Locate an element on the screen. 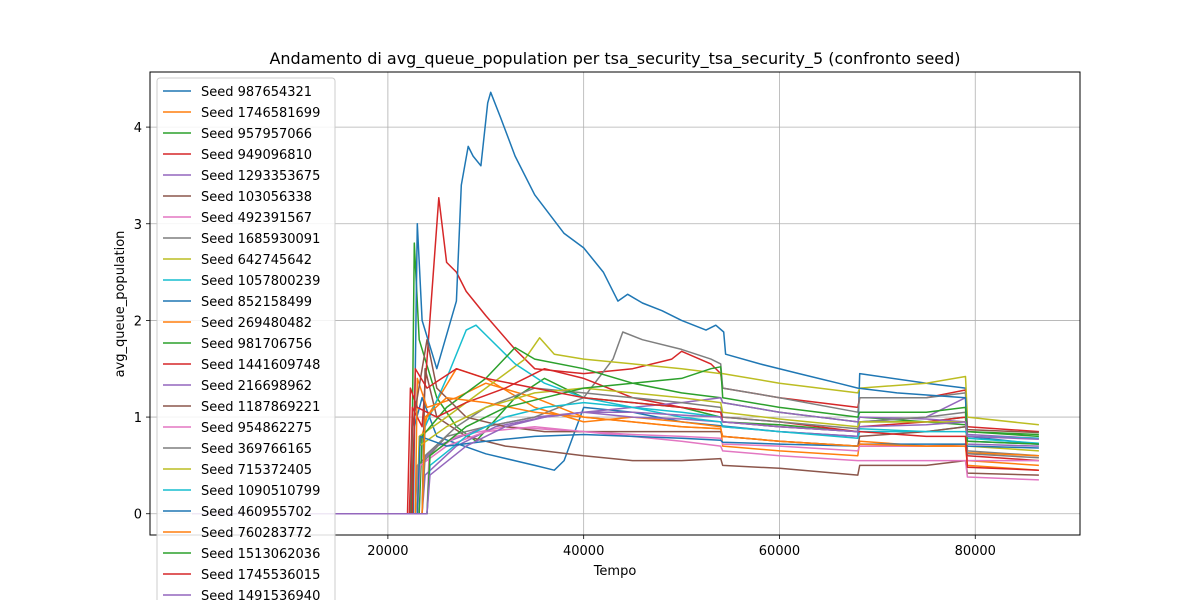 The width and height of the screenshot is (1200, 600). legend-entry: Seed 1685930091 is located at coordinates (260, 239).